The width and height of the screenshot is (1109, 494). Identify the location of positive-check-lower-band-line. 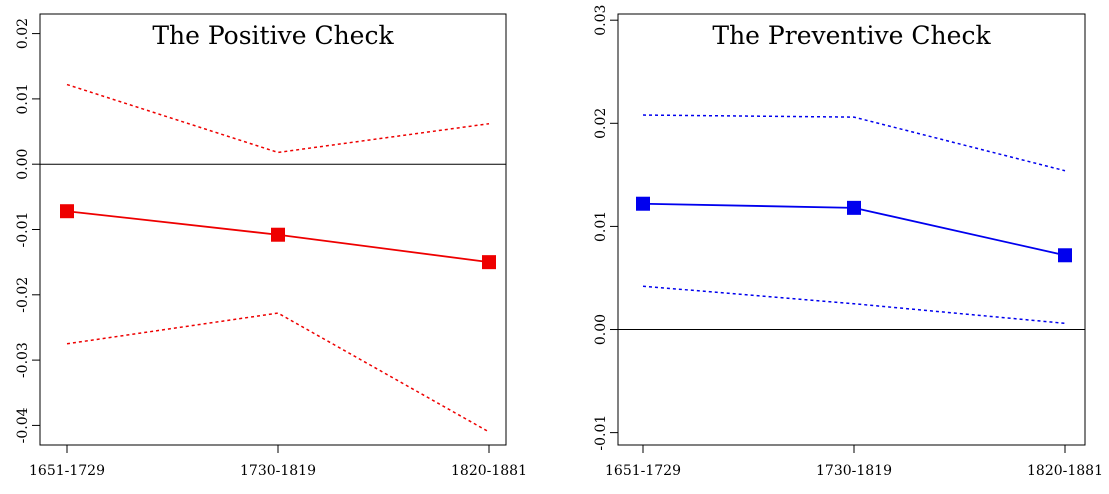
(278, 372).